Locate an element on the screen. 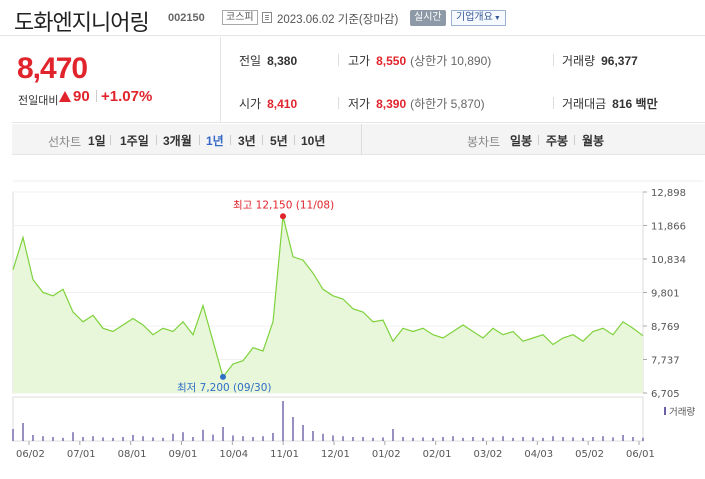 The image size is (705, 479). stat-label: 거래대금 is located at coordinates (584, 104).